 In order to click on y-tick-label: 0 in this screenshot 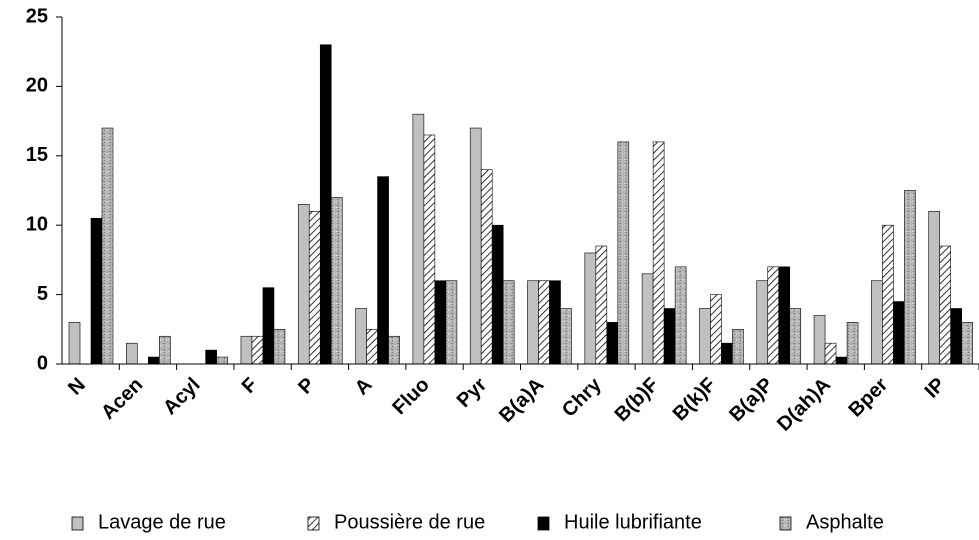, I will do `click(42, 363)`.